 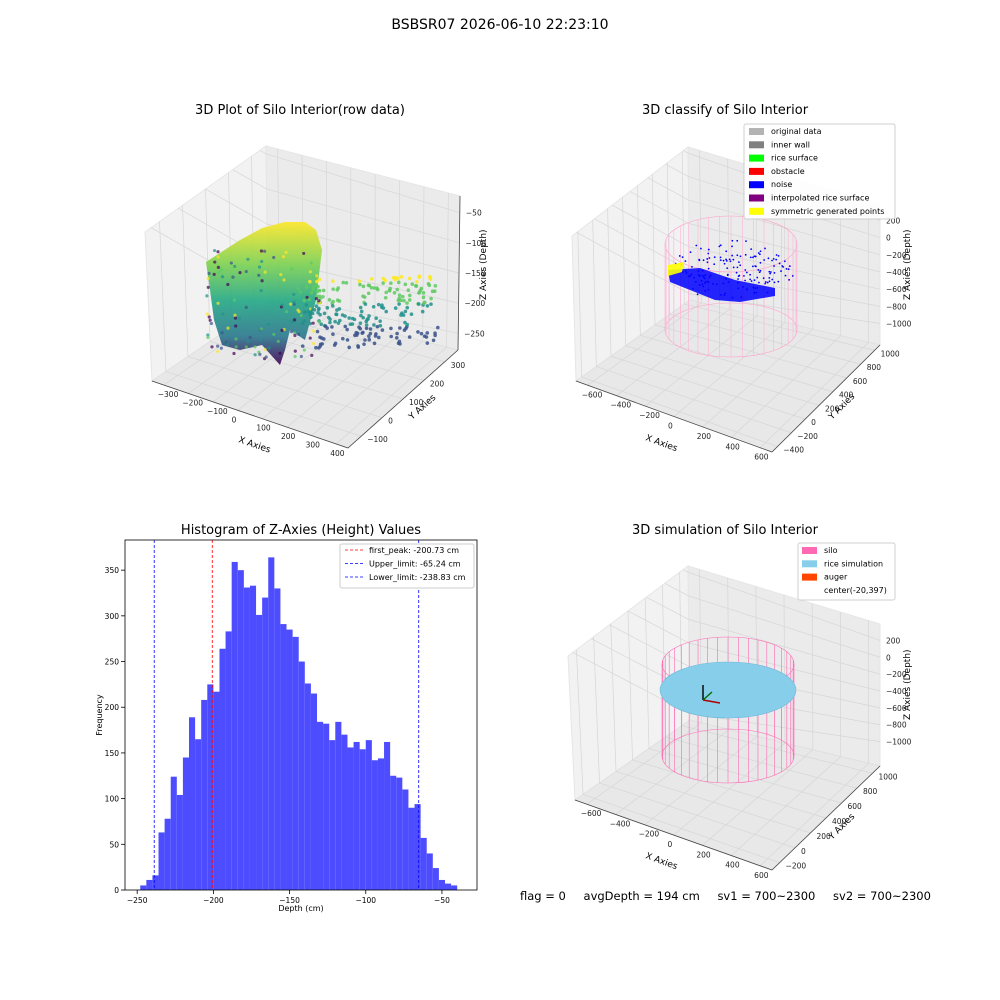 I want to click on sv1-value: sv1 = 700~2300, so click(x=766, y=896).